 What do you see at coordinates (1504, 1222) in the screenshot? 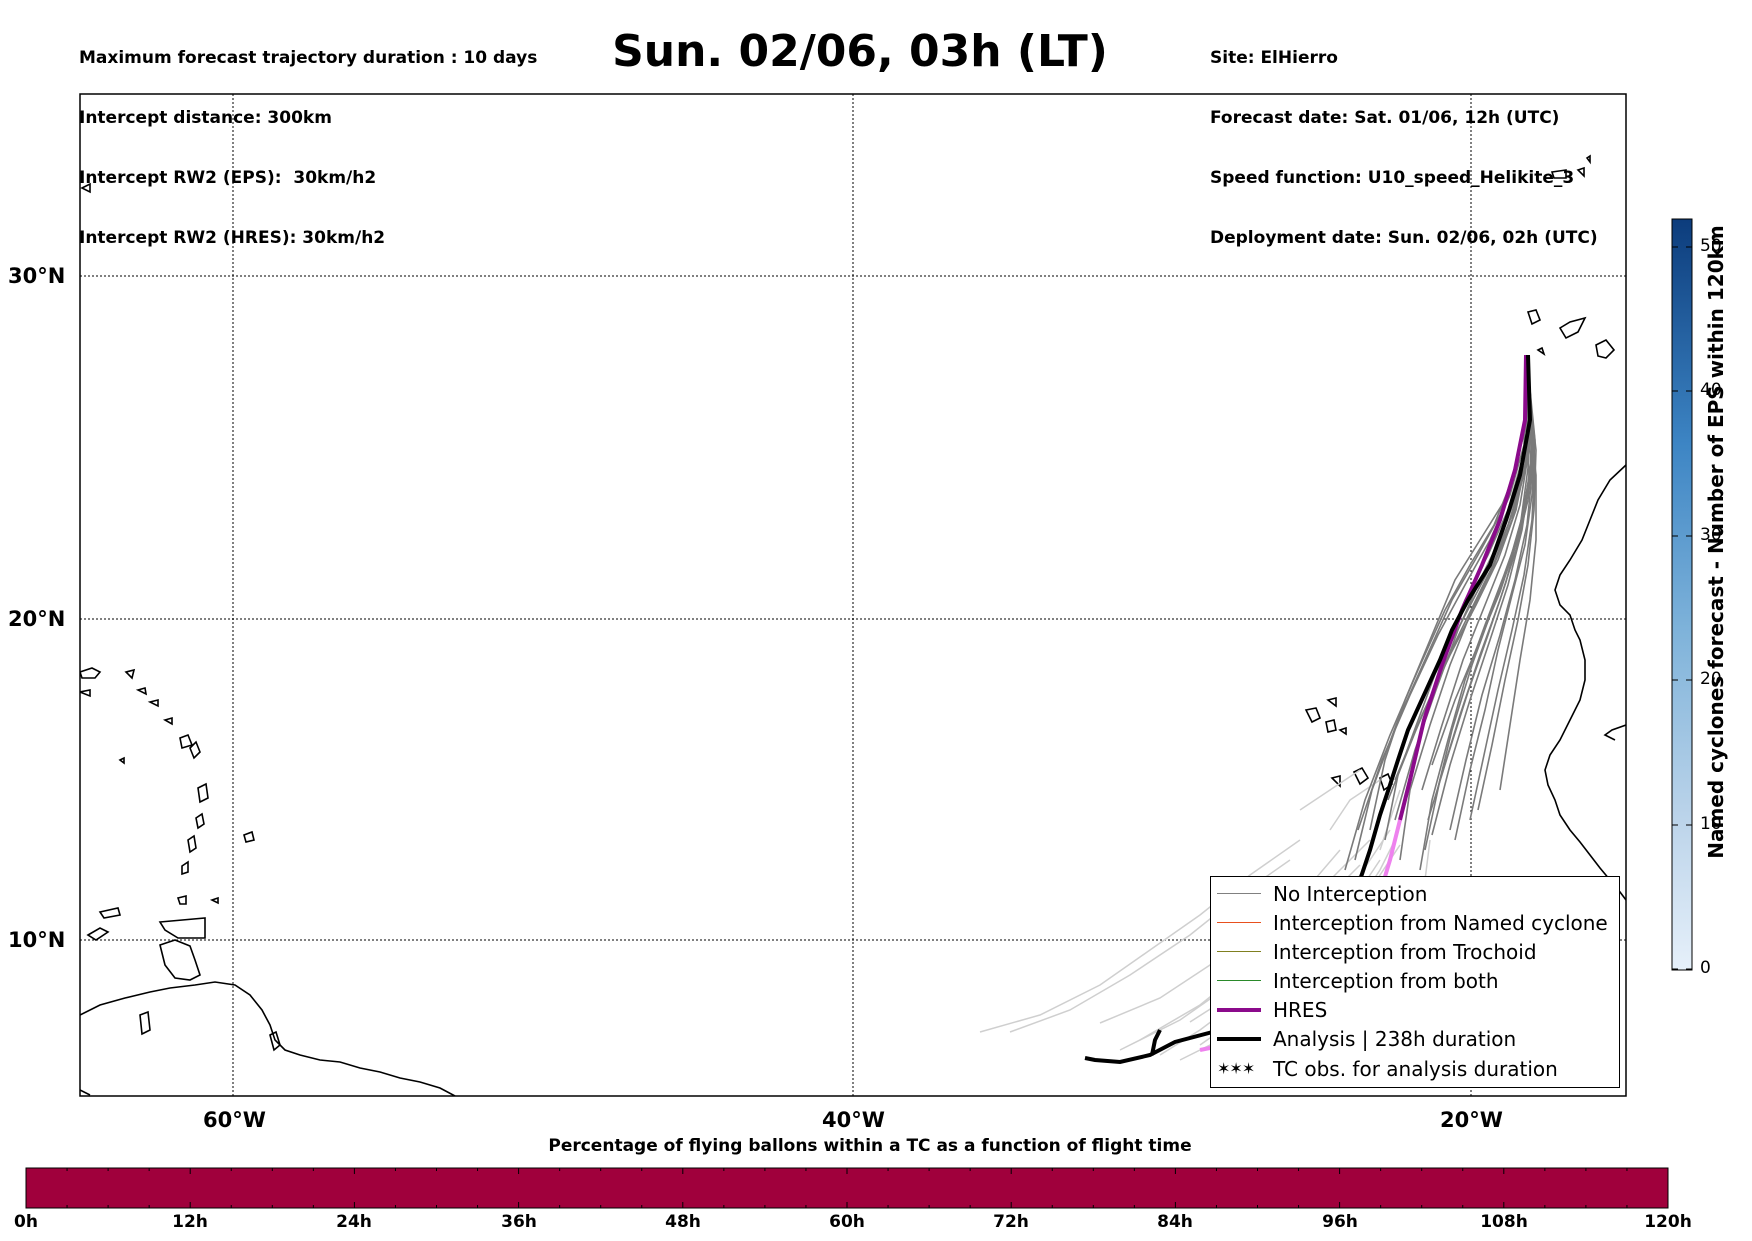
I see `flight-time-label: 108h` at bounding box center [1504, 1222].